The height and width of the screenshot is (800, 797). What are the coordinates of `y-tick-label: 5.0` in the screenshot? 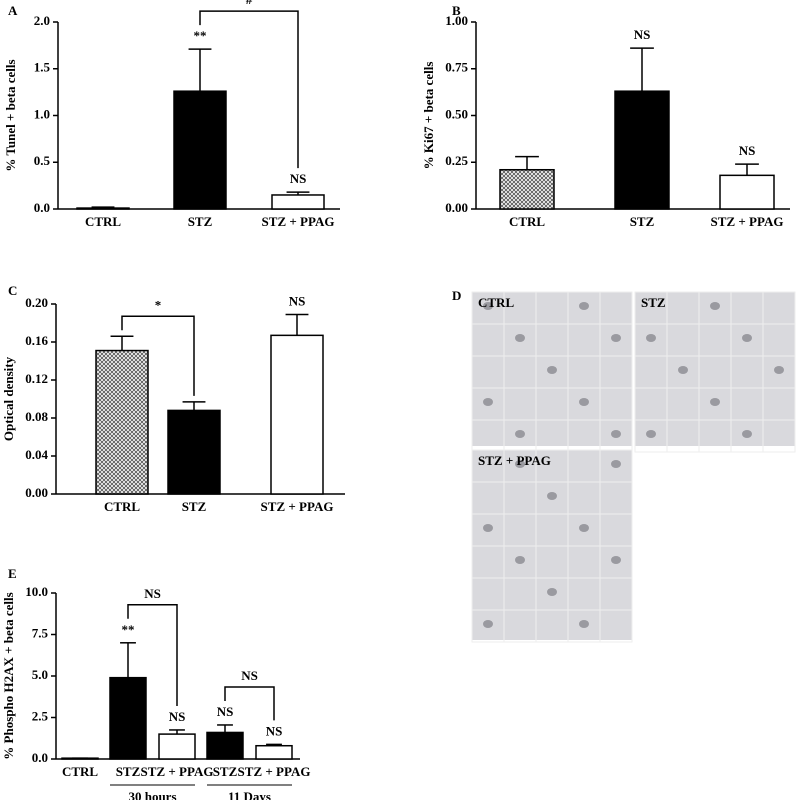 It's located at (40, 674).